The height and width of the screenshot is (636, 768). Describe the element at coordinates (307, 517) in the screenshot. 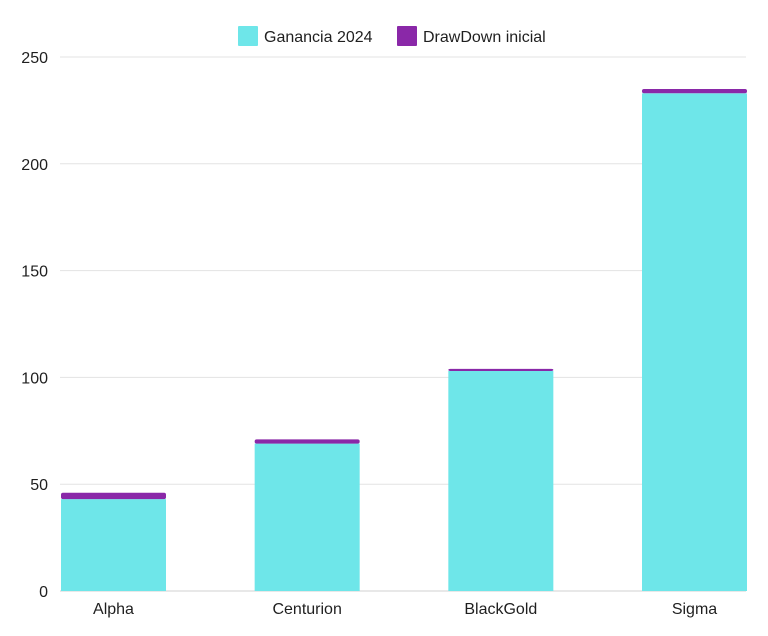

I see `bar-centurion-ganancia-2024` at that location.